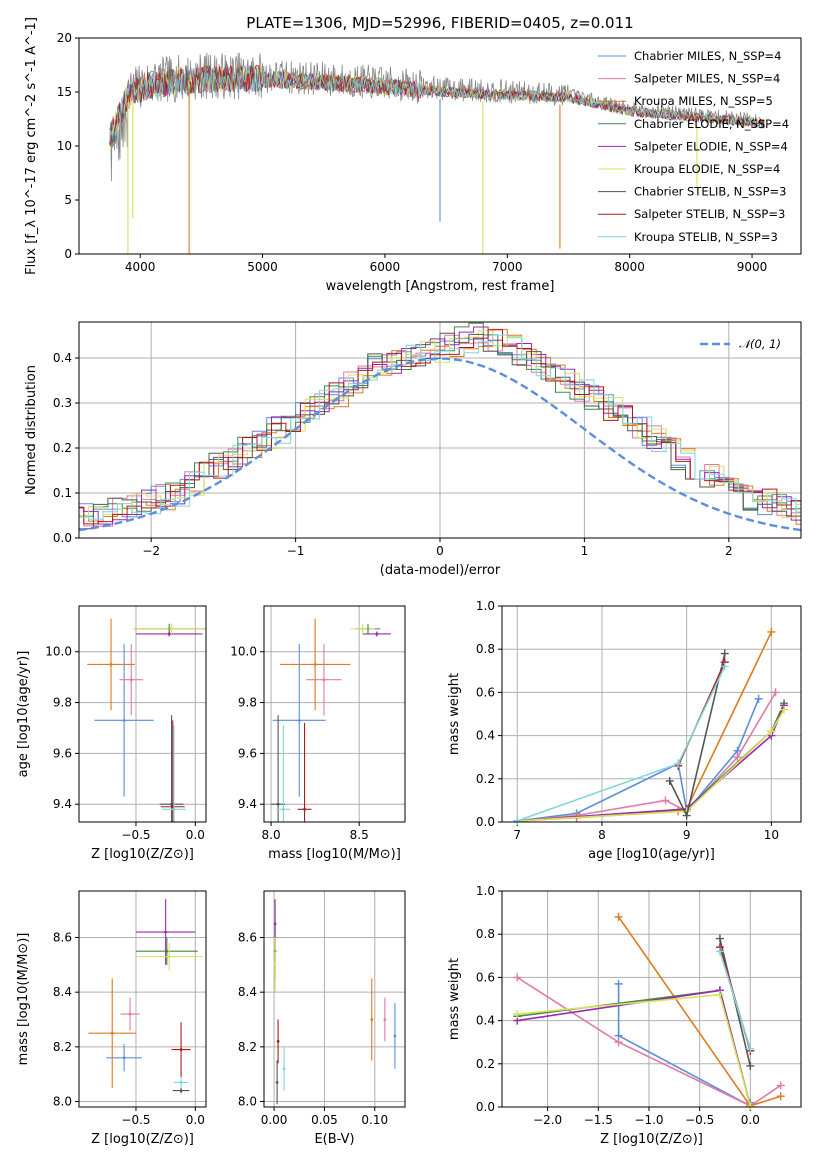 The height and width of the screenshot is (1170, 819). I want to click on x-tick-label: −1, so click(296, 551).